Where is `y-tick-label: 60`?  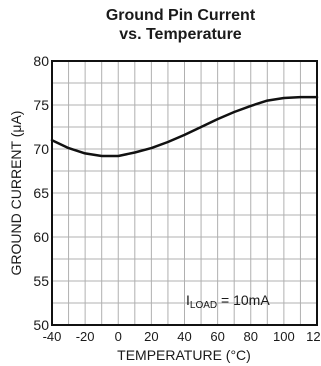
y-tick-label: 60 is located at coordinates (41, 237).